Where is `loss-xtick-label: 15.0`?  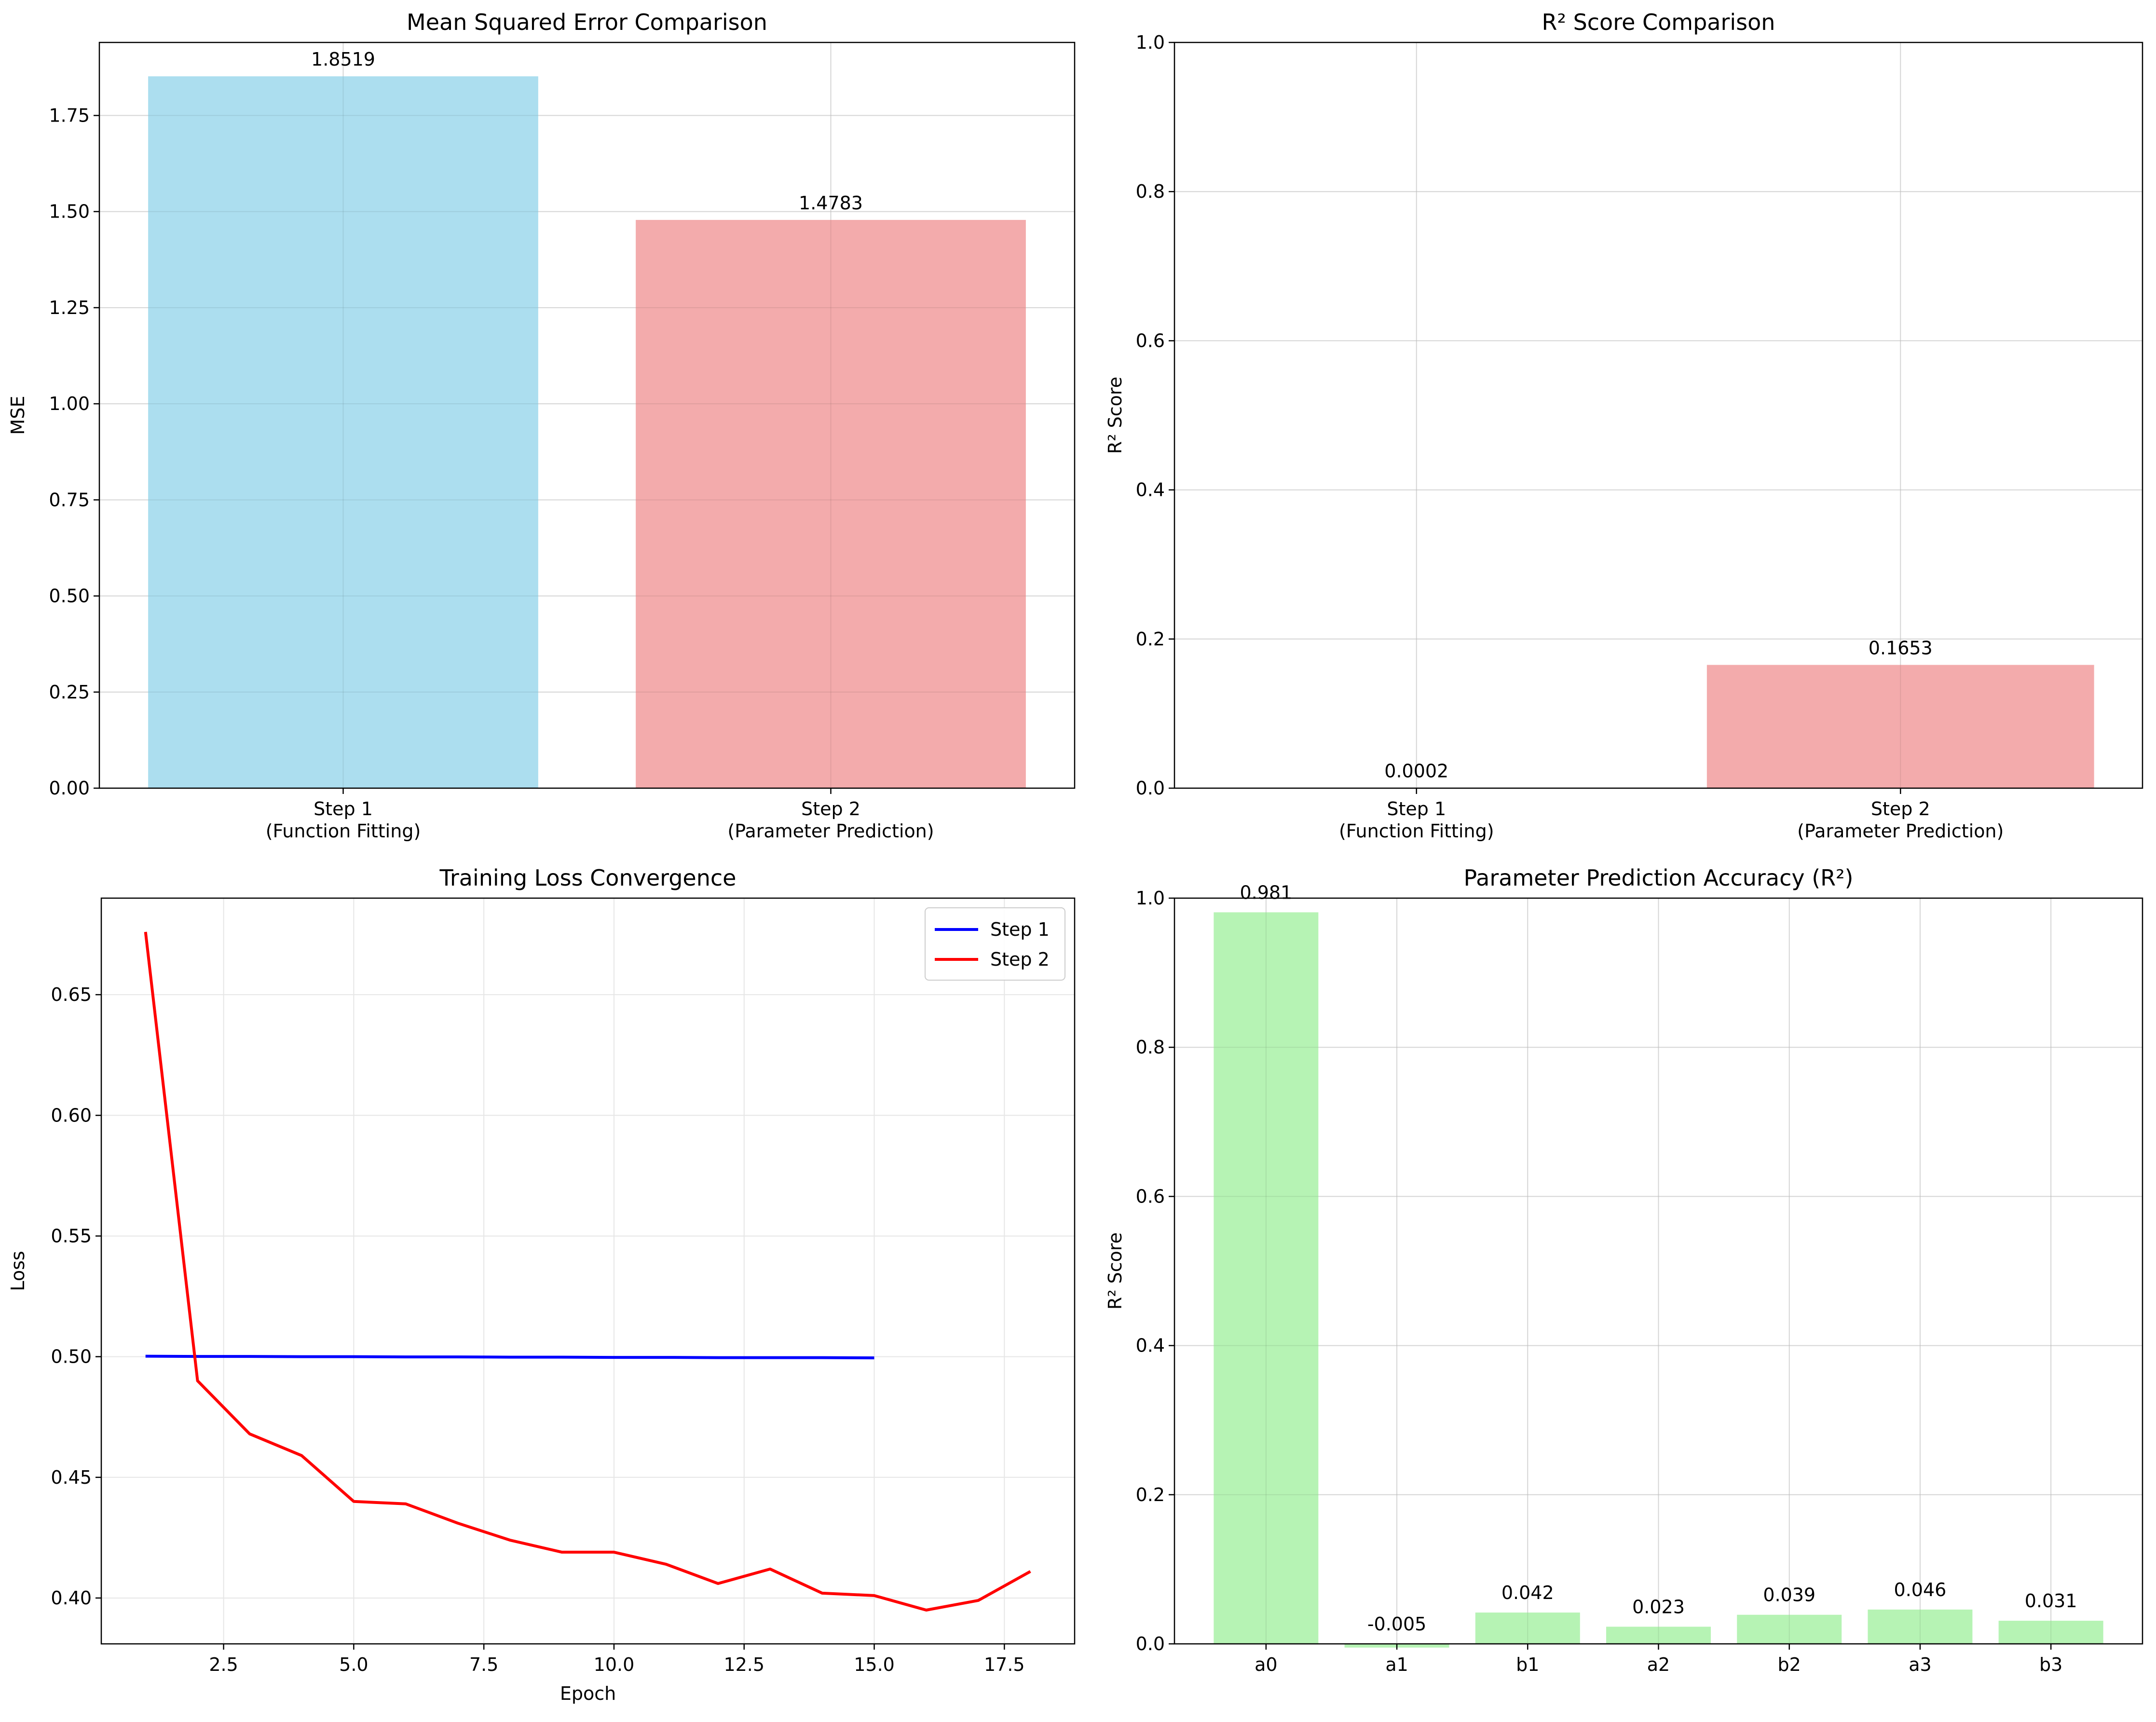
loss-xtick-label: 15.0 is located at coordinates (874, 1665).